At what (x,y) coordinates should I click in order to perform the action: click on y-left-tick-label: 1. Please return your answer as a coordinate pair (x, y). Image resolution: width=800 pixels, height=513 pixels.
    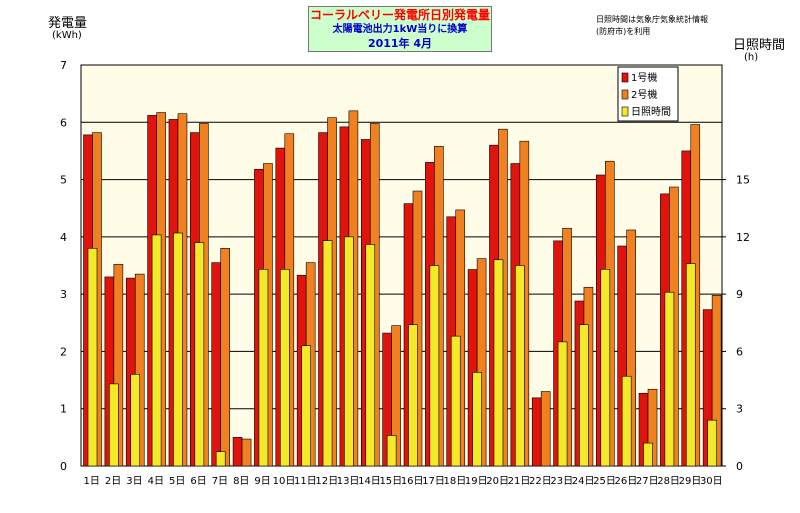
    Looking at the image, I should click on (63, 409).